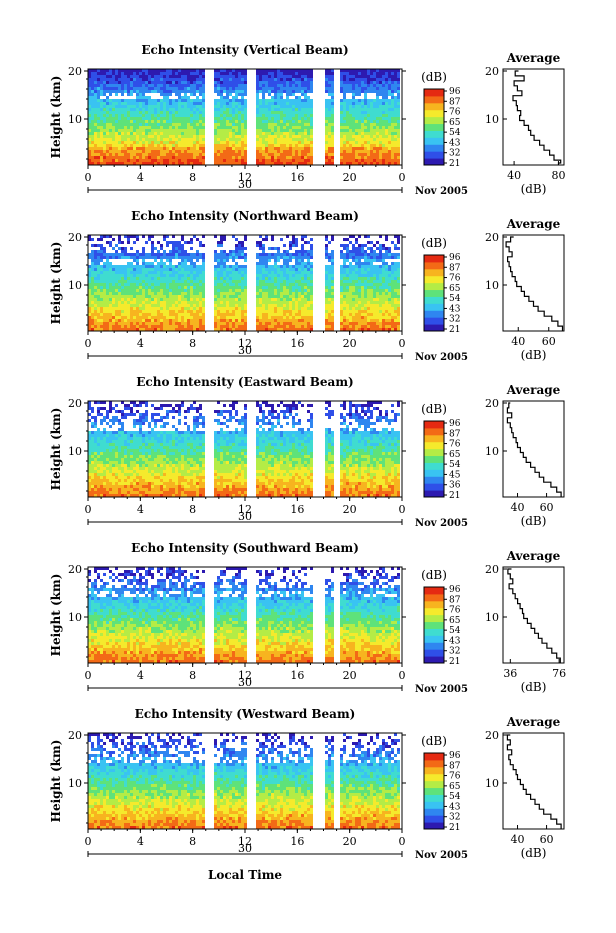 The height and width of the screenshot is (933, 616). What do you see at coordinates (533, 117) in the screenshot?
I see `average-frame` at bounding box center [533, 117].